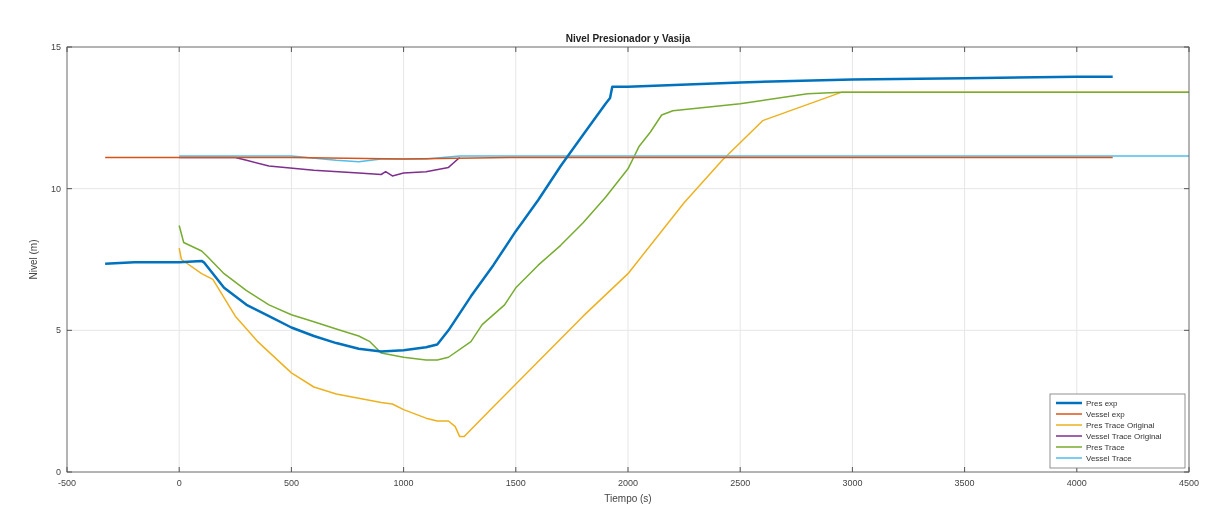 This screenshot has height=519, width=1210. What do you see at coordinates (964, 483) in the screenshot?
I see `x-tick-label: 3500` at bounding box center [964, 483].